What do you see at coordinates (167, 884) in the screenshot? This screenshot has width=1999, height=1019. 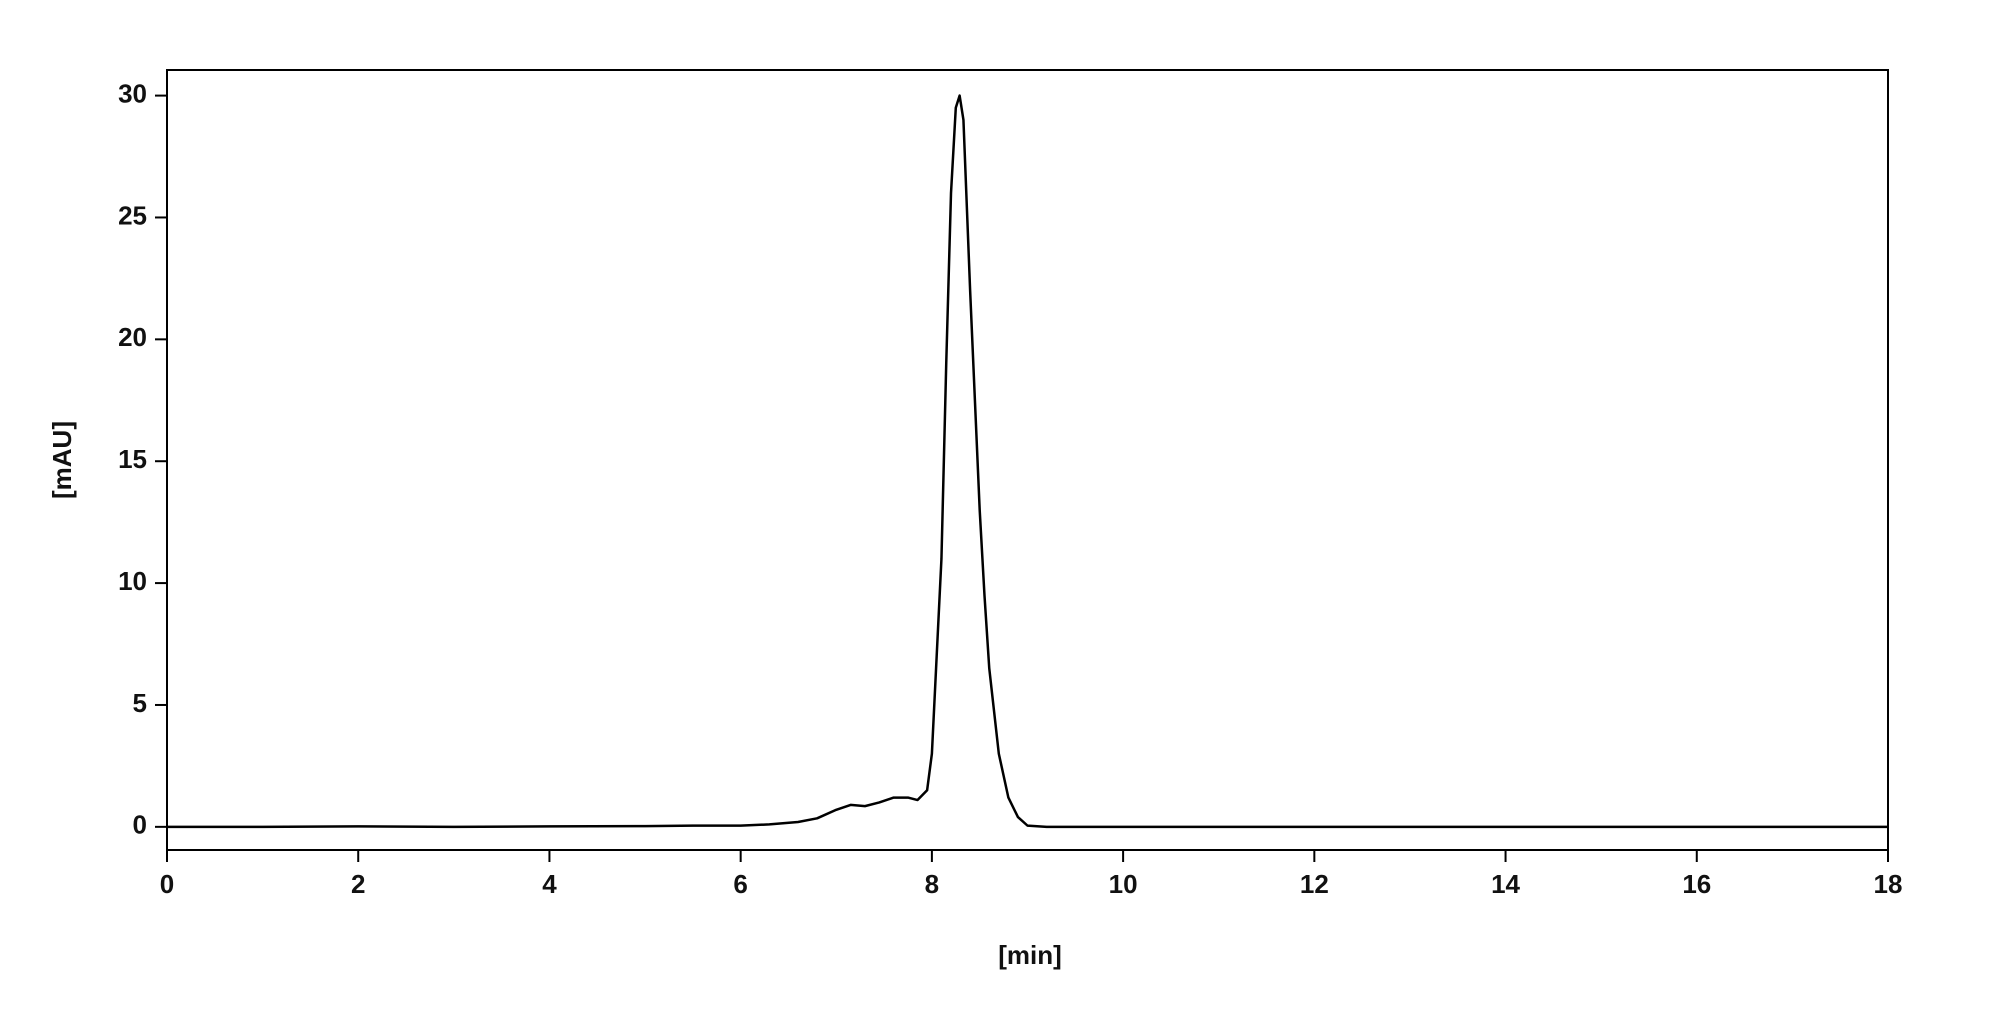 I see `x-tick-label: 0` at bounding box center [167, 884].